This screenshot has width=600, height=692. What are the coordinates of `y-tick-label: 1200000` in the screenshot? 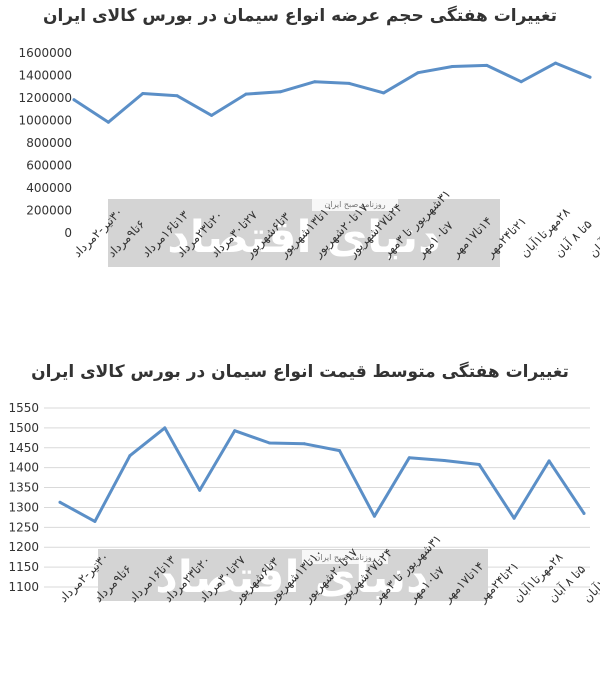 It's located at (45, 98).